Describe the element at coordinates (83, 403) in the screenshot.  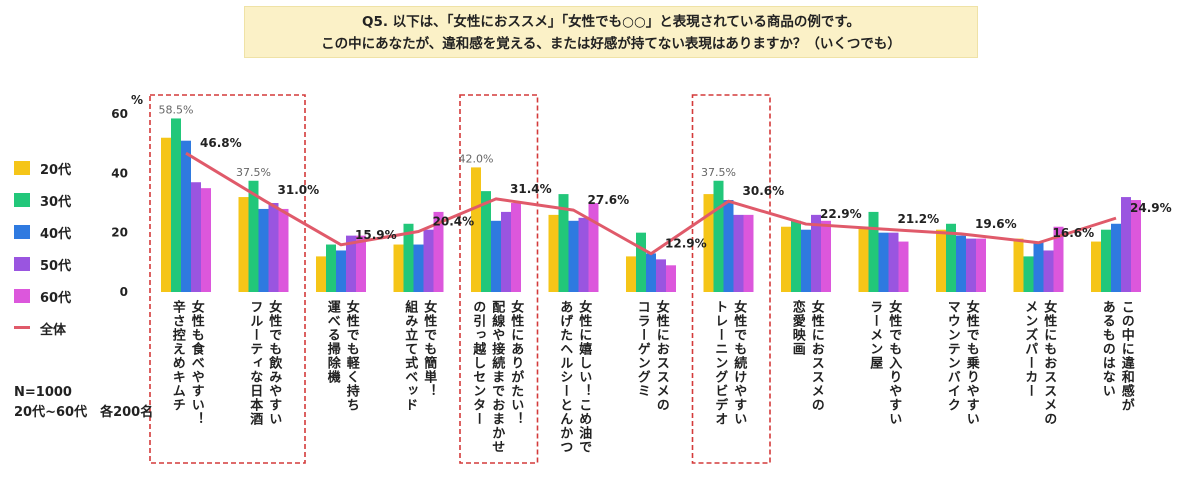
I see `sample-note: N=1000 20代~60代 各200名` at that location.